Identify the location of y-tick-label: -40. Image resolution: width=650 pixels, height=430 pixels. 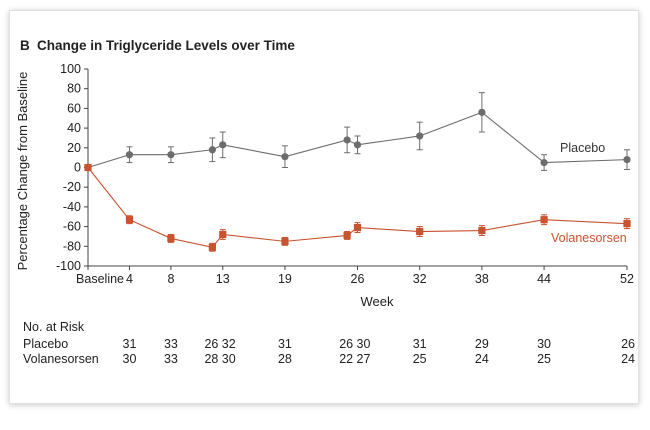
(72, 207).